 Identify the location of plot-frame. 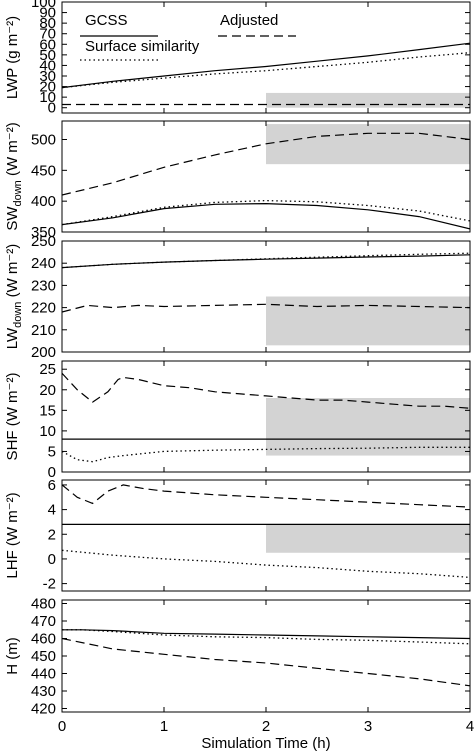
(266, 656).